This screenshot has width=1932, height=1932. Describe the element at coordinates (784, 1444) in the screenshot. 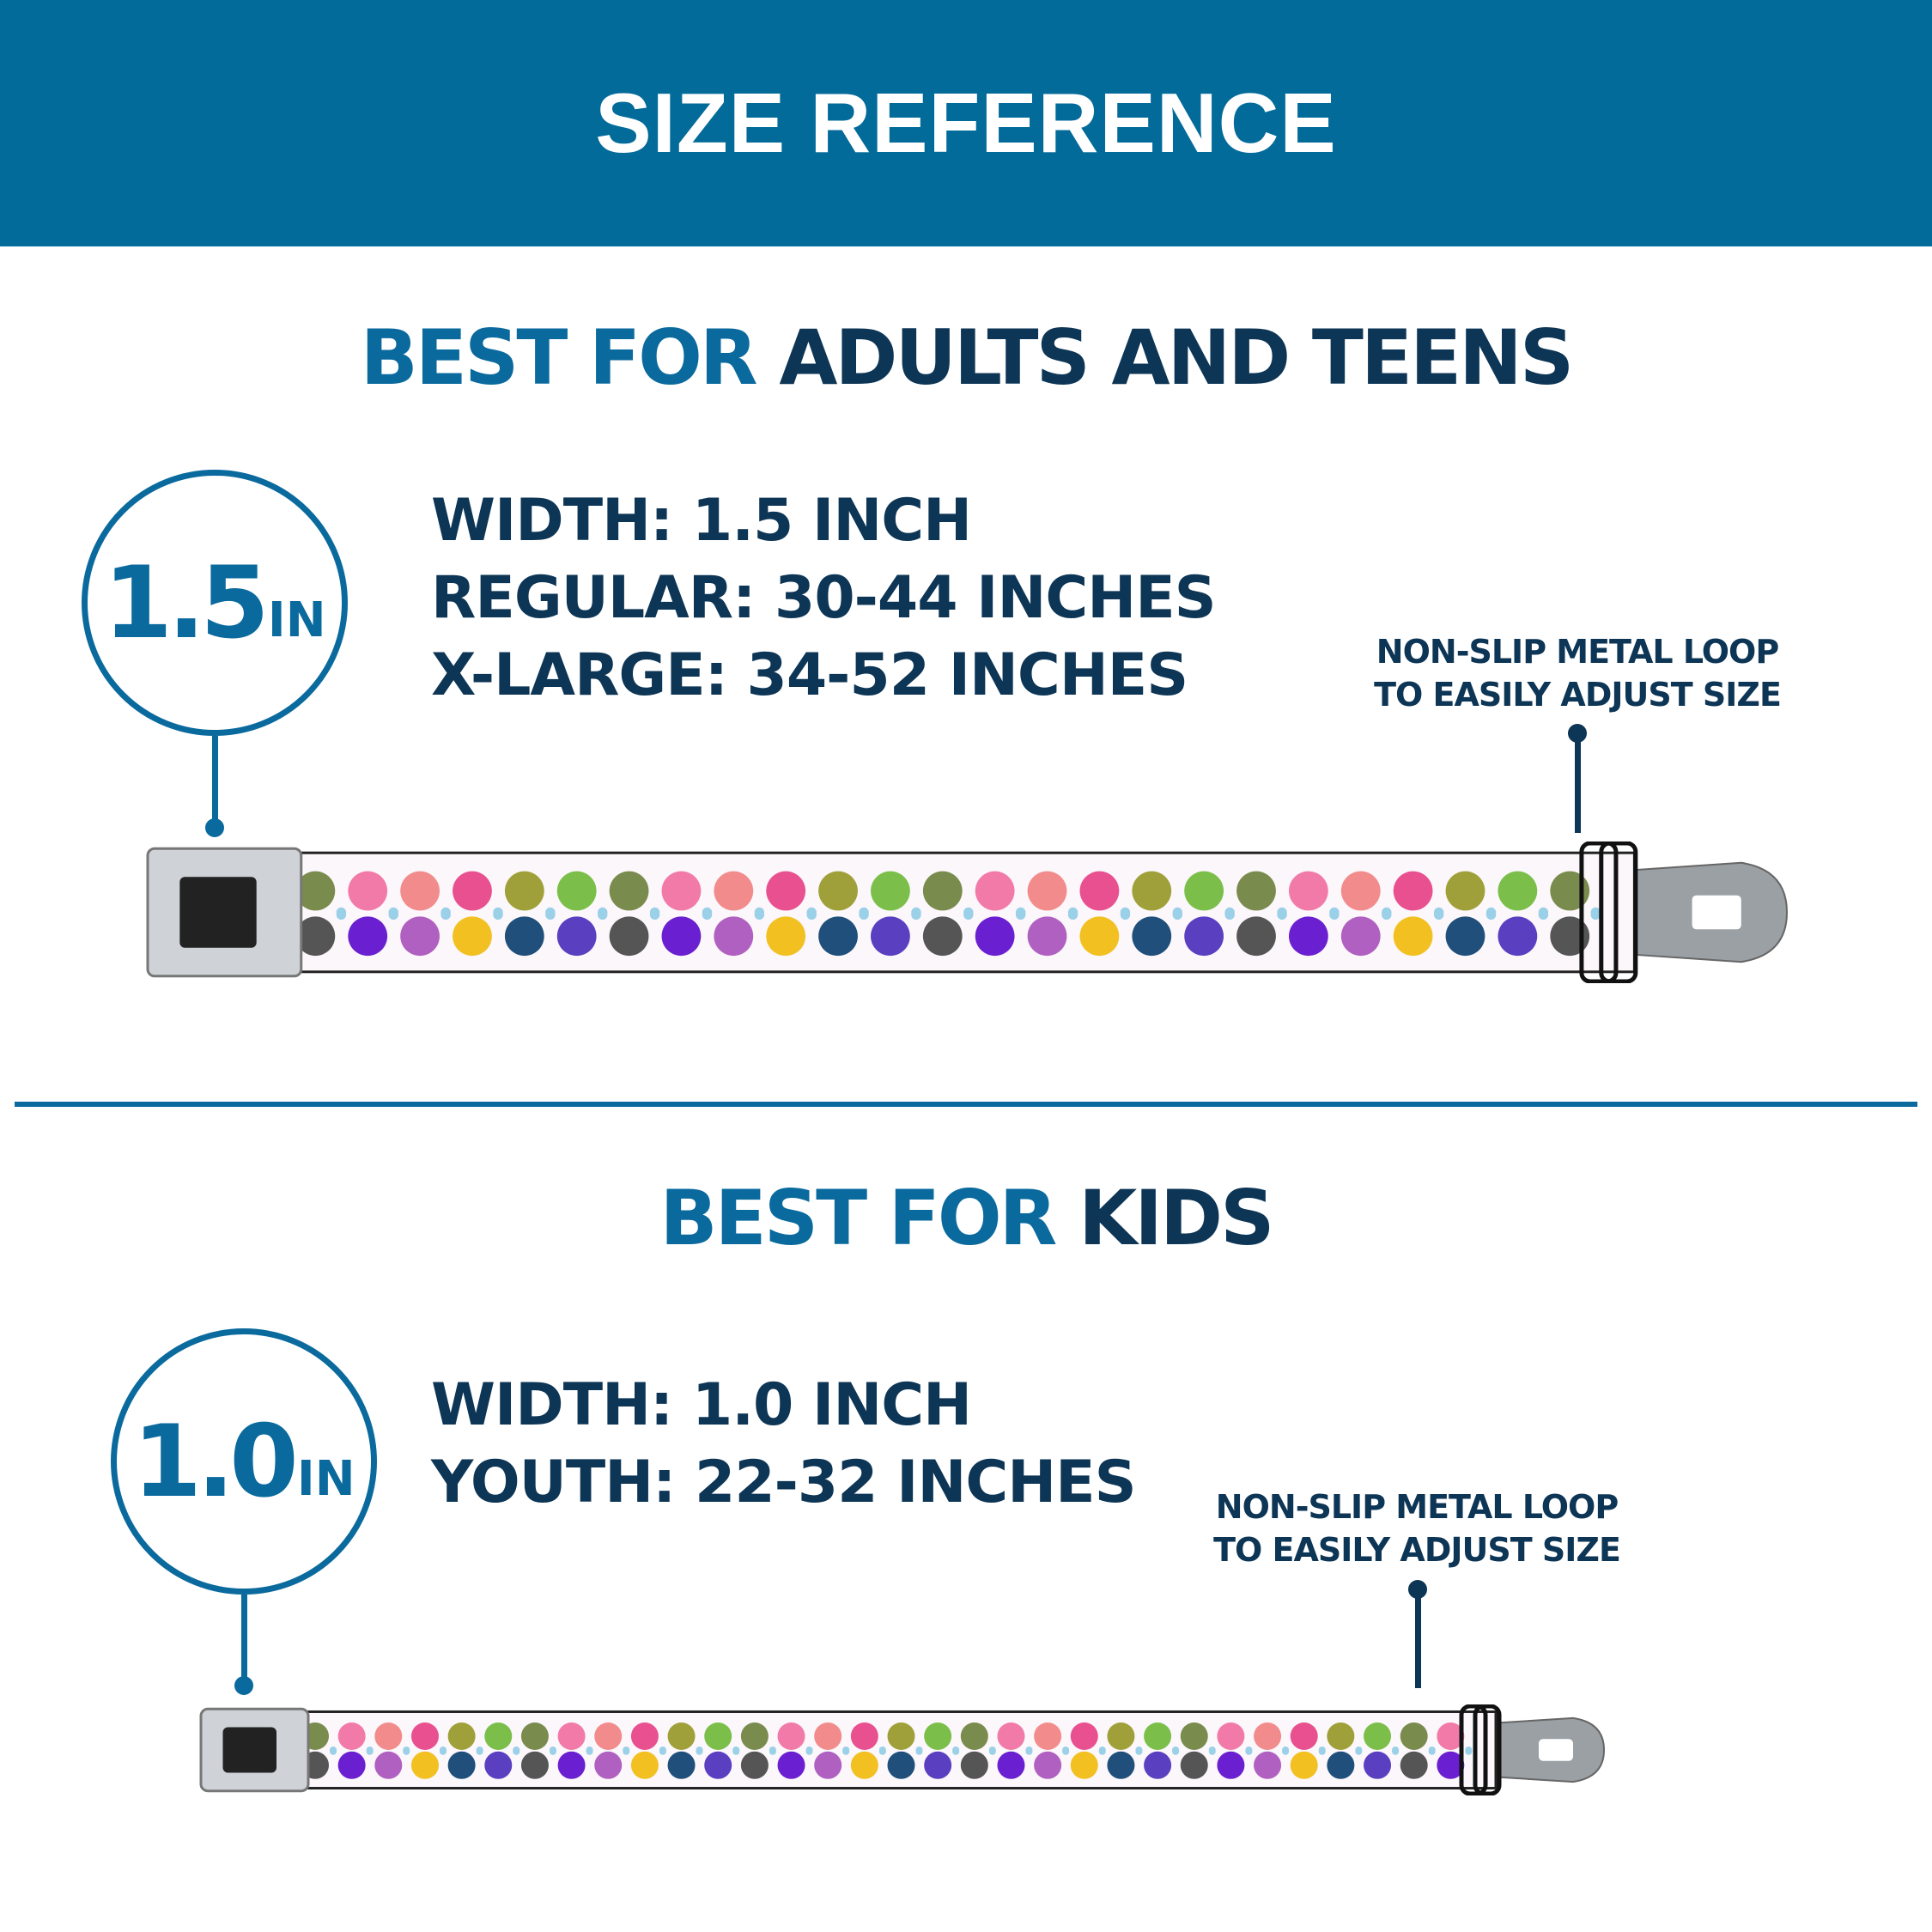

I see `kids-specs: WIDTH: 1.0 INCH YOUTH: 22-32 INCHES` at that location.